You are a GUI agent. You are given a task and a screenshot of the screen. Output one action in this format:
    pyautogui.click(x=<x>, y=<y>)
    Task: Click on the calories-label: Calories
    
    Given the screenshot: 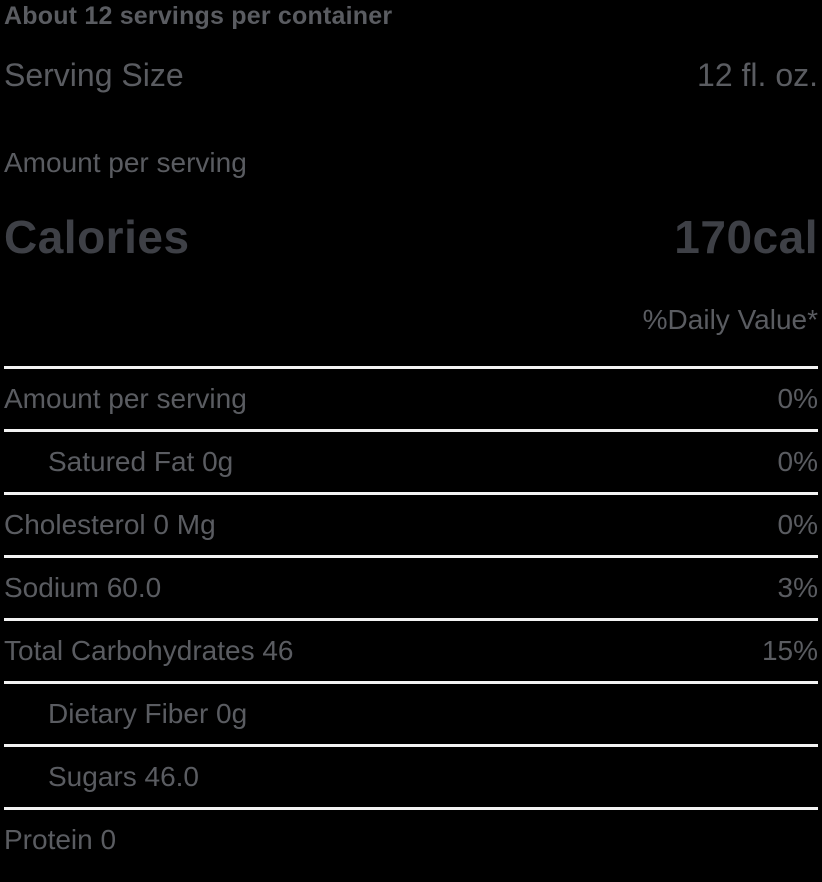 What is the action you would take?
    pyautogui.click(x=97, y=237)
    